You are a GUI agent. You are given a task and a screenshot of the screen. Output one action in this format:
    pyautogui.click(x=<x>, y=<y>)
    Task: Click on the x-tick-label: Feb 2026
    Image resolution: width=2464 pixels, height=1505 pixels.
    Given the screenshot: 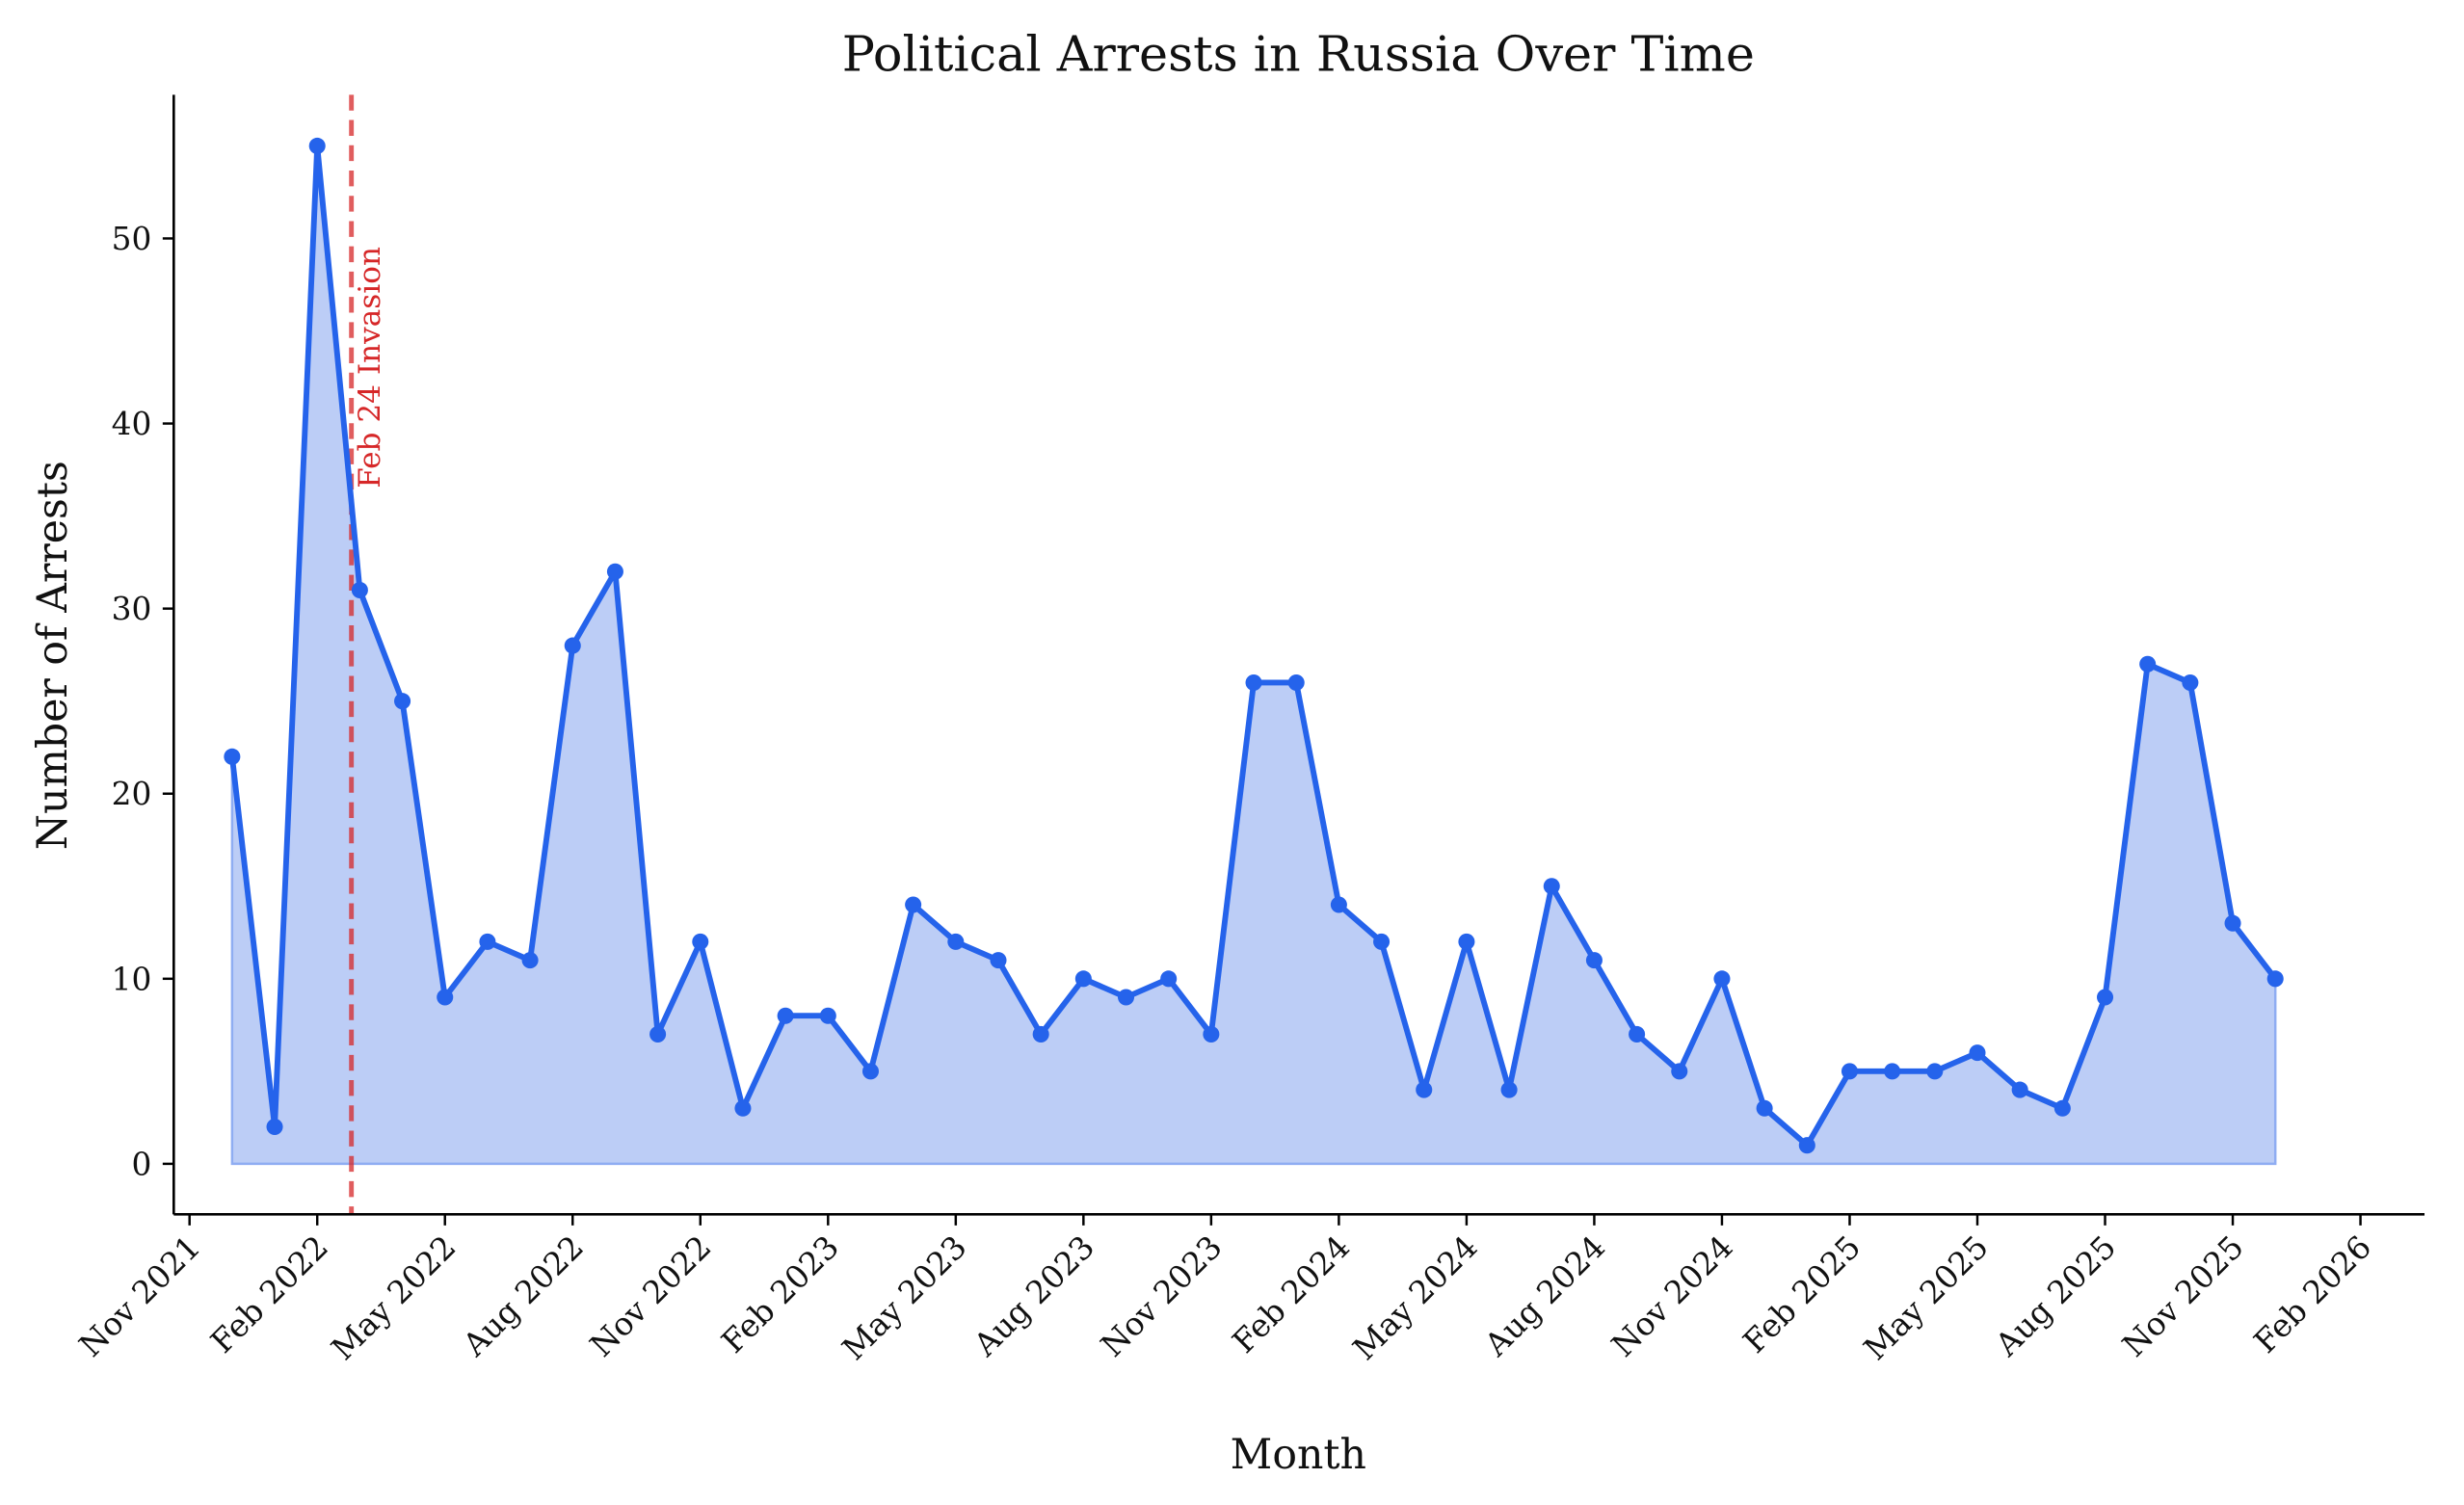 What is the action you would take?
    pyautogui.click(x=2313, y=1294)
    